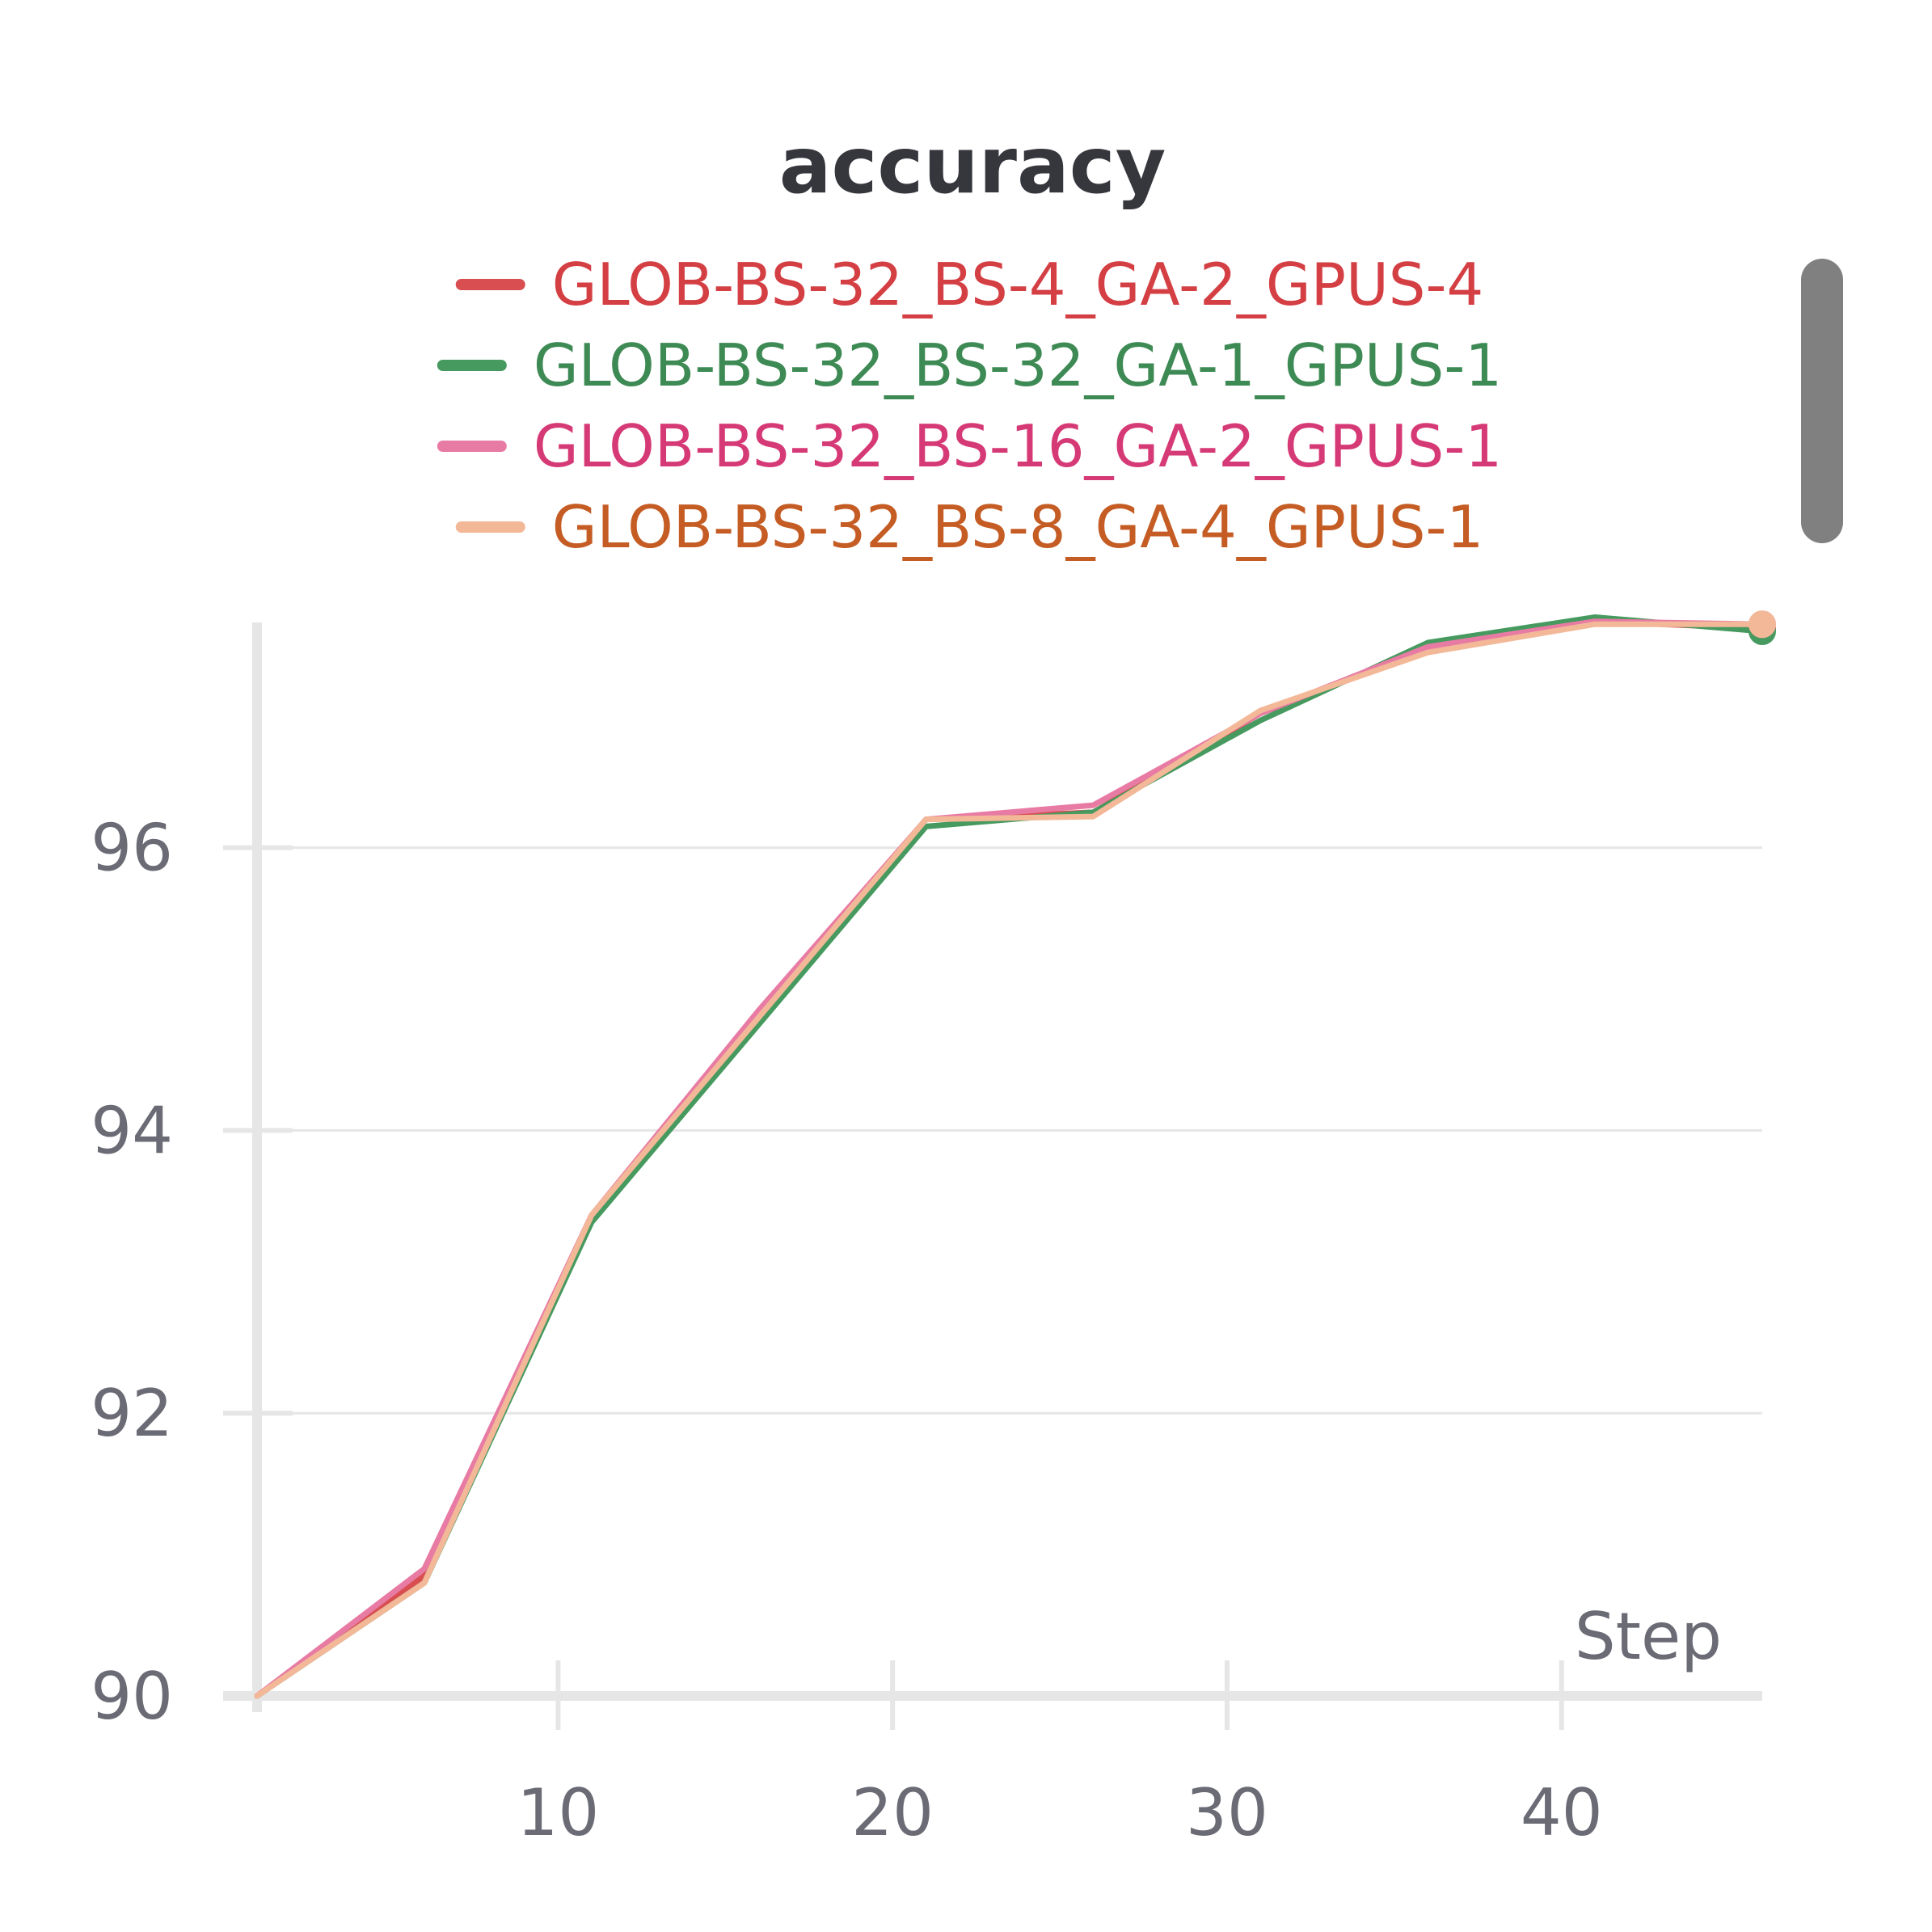 The height and width of the screenshot is (1932, 1932). Describe the element at coordinates (1018, 284) in the screenshot. I see `legend-label: GLOB-BS-32_BS-4_GA-2_GPUS-4` at that location.